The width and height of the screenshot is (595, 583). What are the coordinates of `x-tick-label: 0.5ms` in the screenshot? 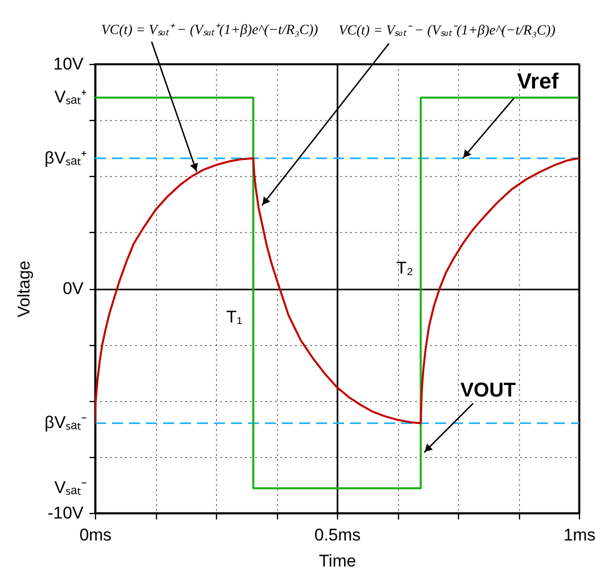 It's located at (337, 535).